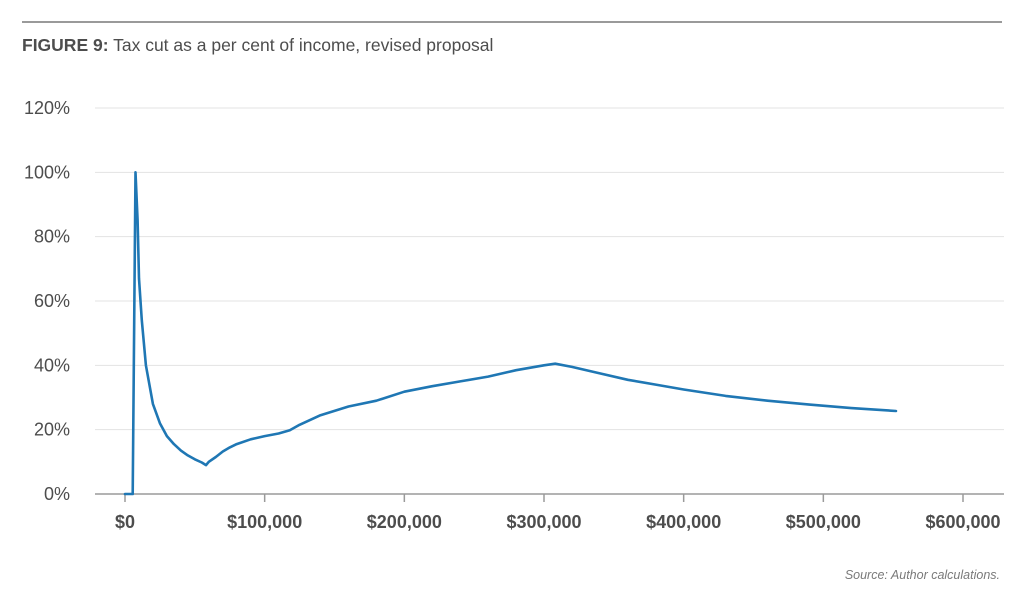 The height and width of the screenshot is (607, 1024). I want to click on x-tick-label: $400,000, so click(683, 522).